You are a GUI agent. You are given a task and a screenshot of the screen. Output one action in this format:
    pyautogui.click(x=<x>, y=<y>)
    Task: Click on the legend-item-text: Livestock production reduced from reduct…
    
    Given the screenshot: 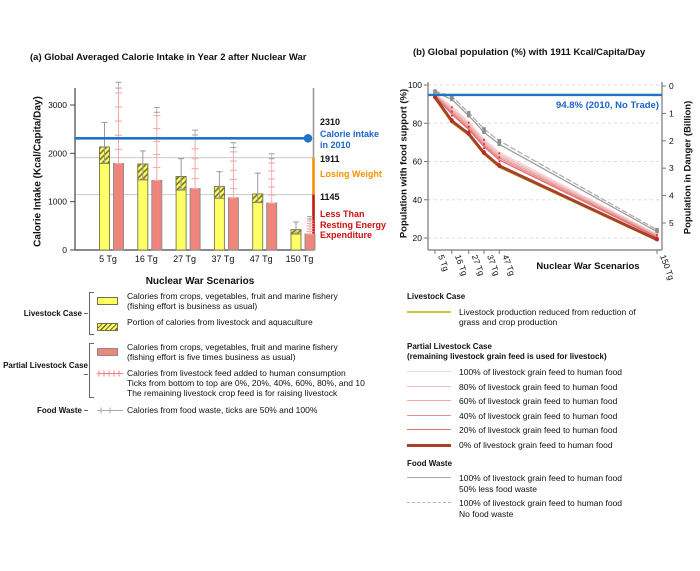 What is the action you would take?
    pyautogui.click(x=547, y=317)
    